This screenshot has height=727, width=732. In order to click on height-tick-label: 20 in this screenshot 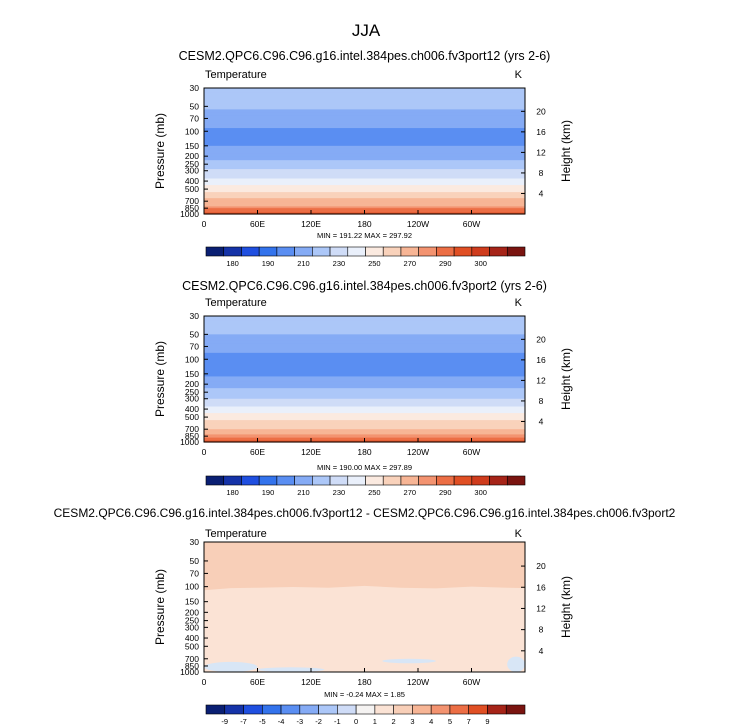, I will do `click(541, 566)`.